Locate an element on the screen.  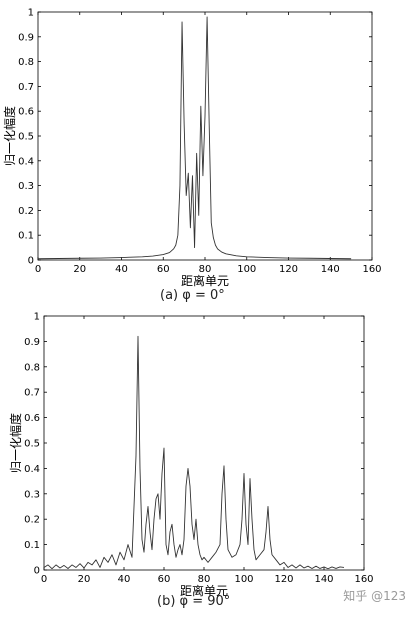
chart-b-xtick-label: 40 is located at coordinates (124, 579).